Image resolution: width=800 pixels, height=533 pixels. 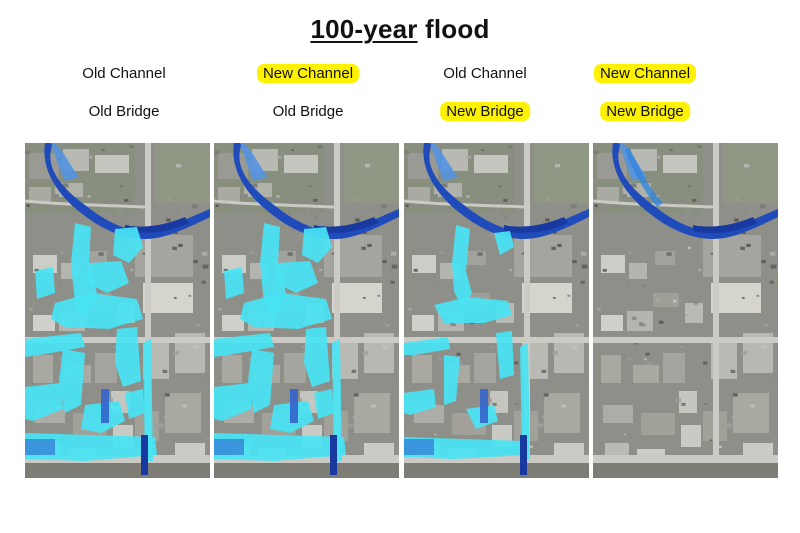 I want to click on page-title: 100-year flood, so click(x=400, y=29).